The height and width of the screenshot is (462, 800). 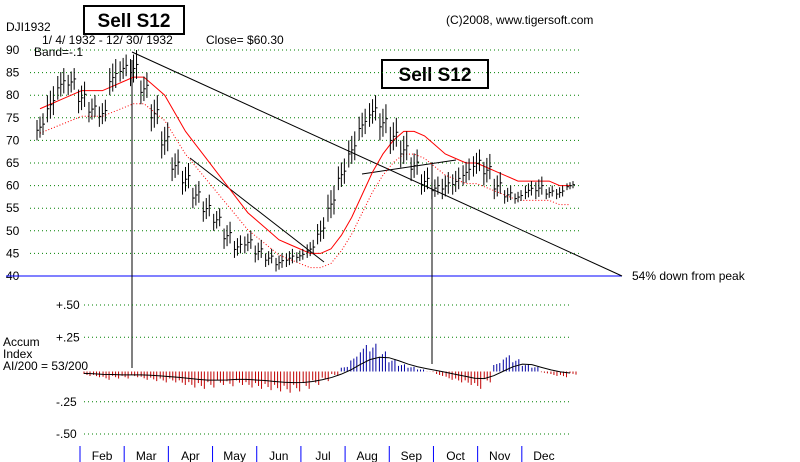 I want to click on indicator-histogram, so click(x=330, y=368).